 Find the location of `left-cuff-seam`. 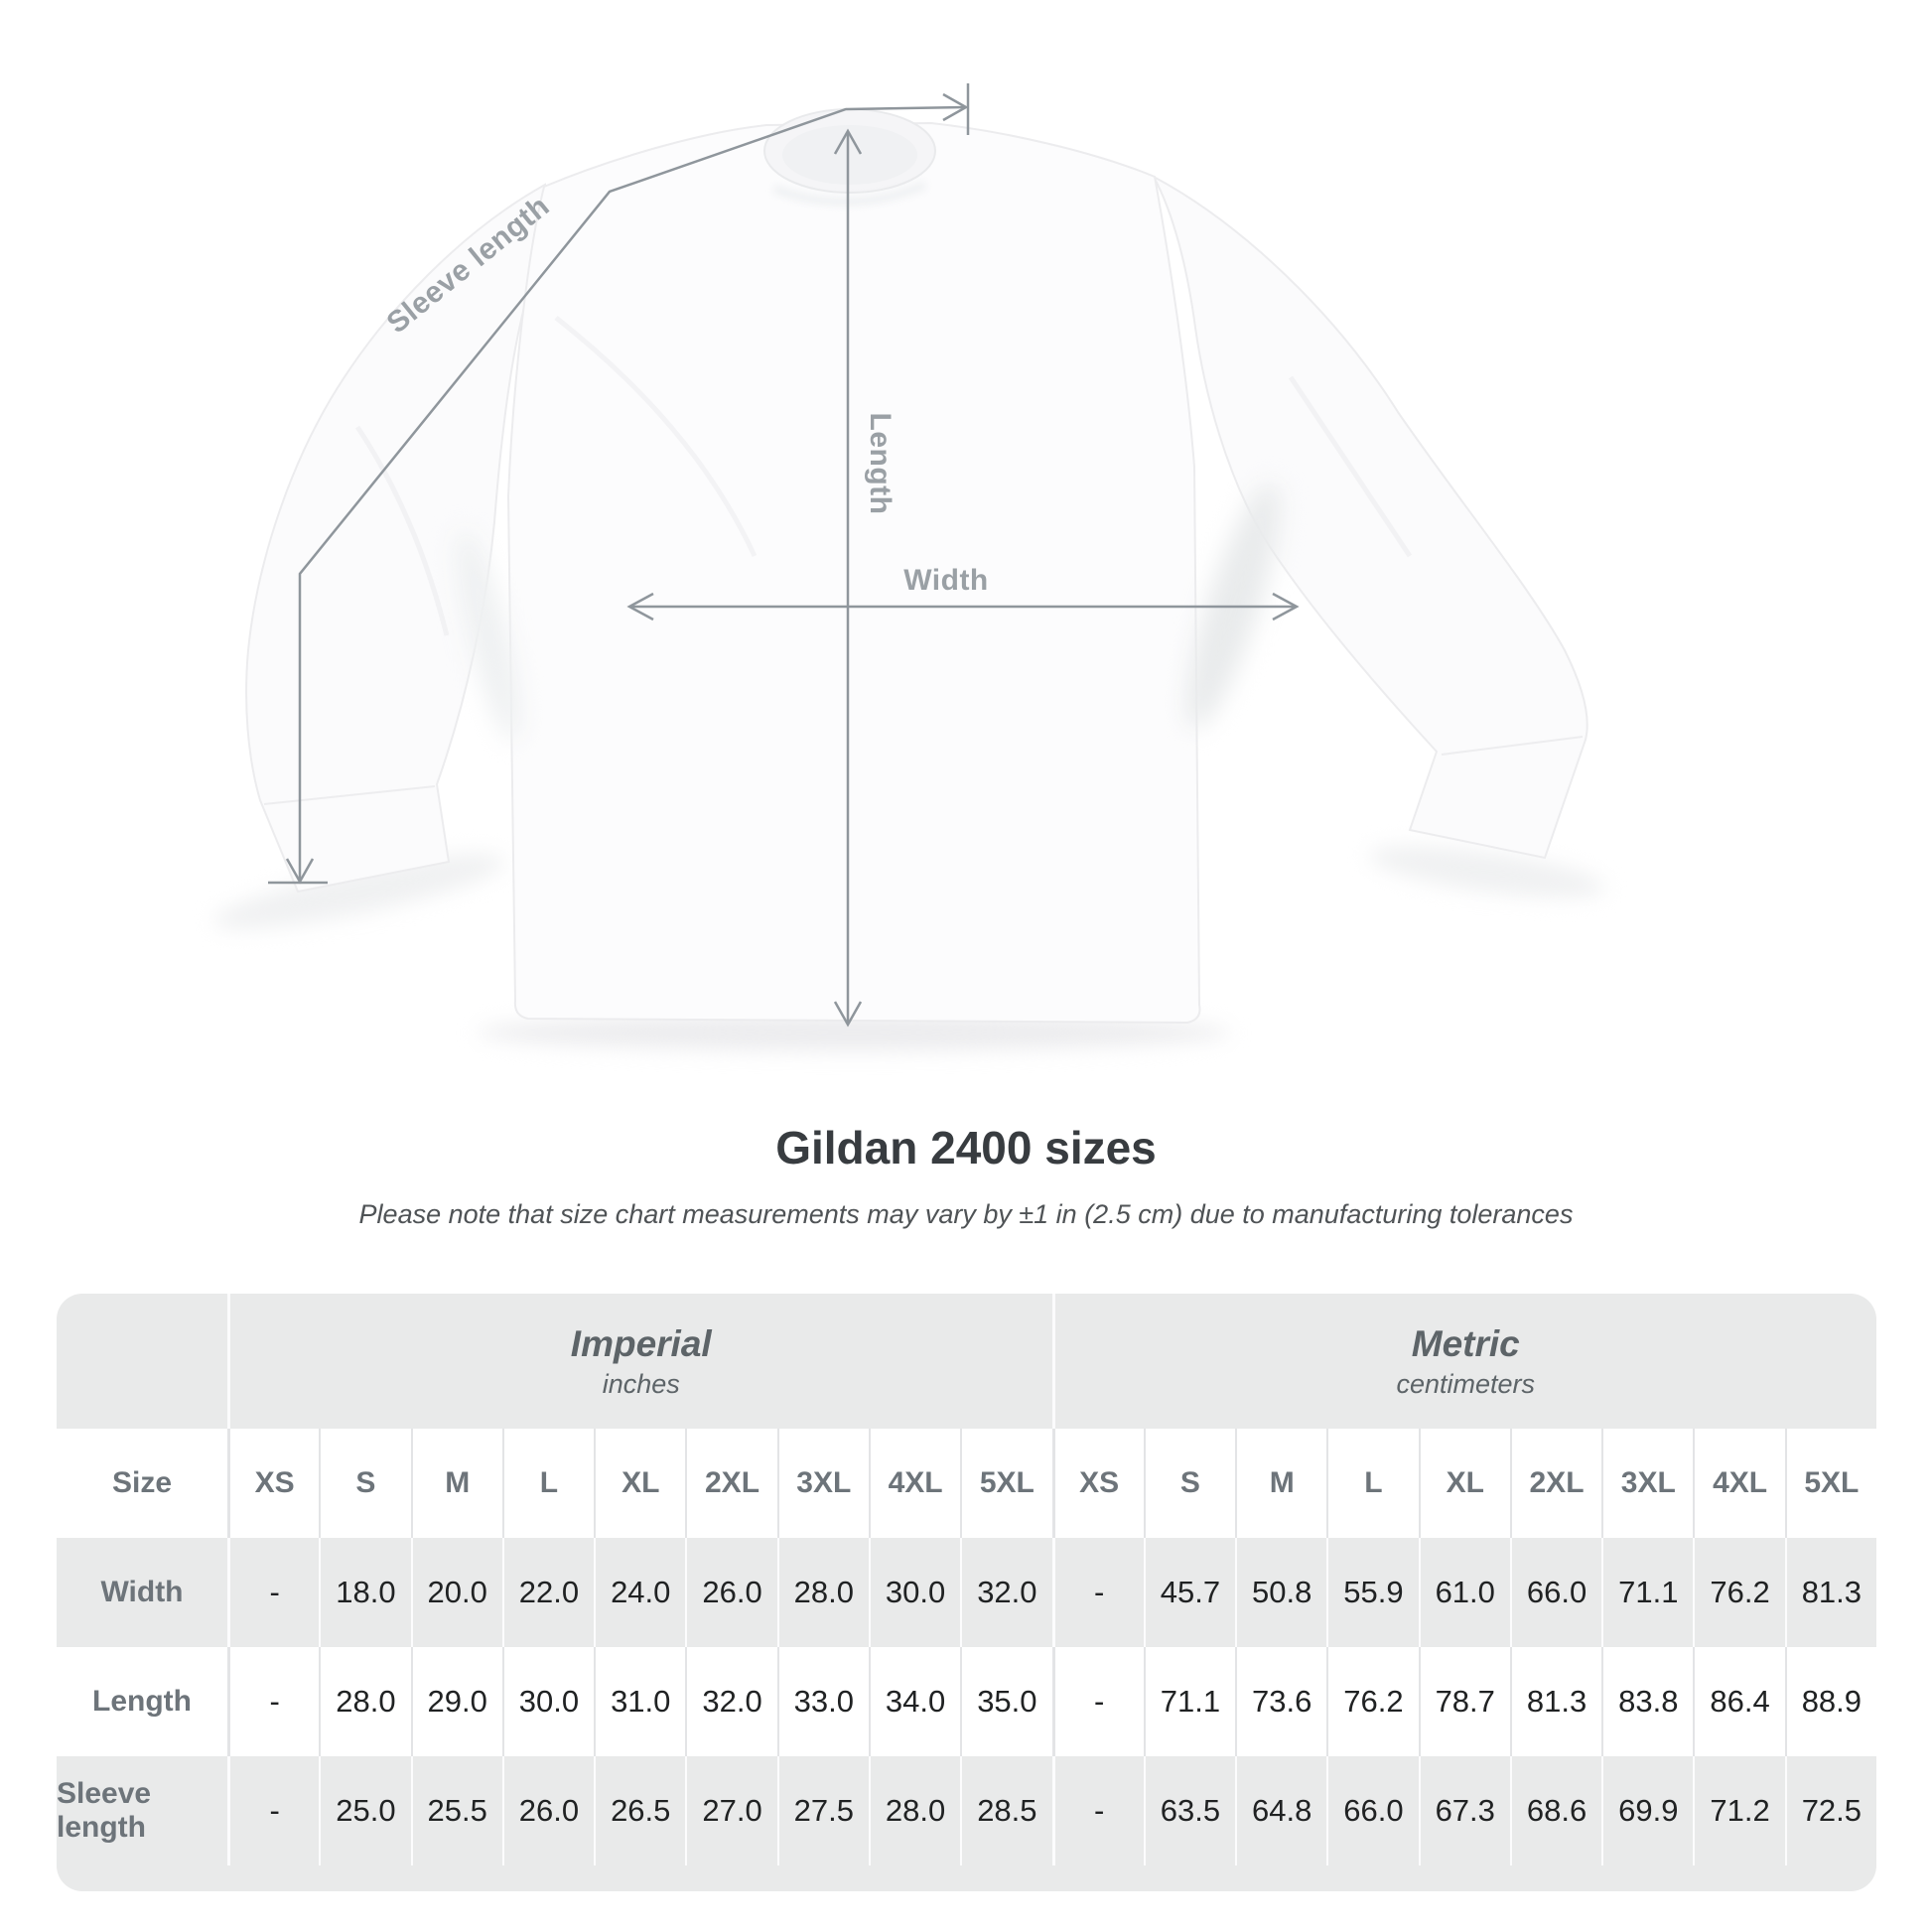

left-cuff-seam is located at coordinates (349, 795).